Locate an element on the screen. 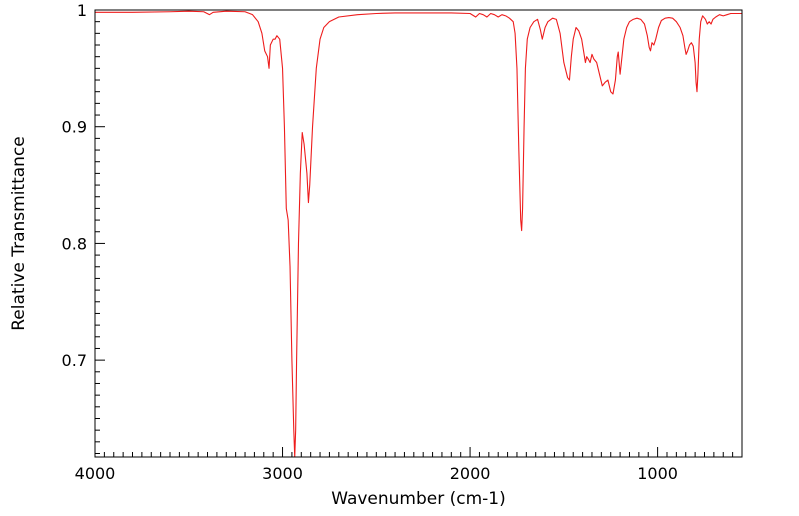 This screenshot has height=516, width=799. y-axis-title: Relative Transmittance is located at coordinates (19, 233).